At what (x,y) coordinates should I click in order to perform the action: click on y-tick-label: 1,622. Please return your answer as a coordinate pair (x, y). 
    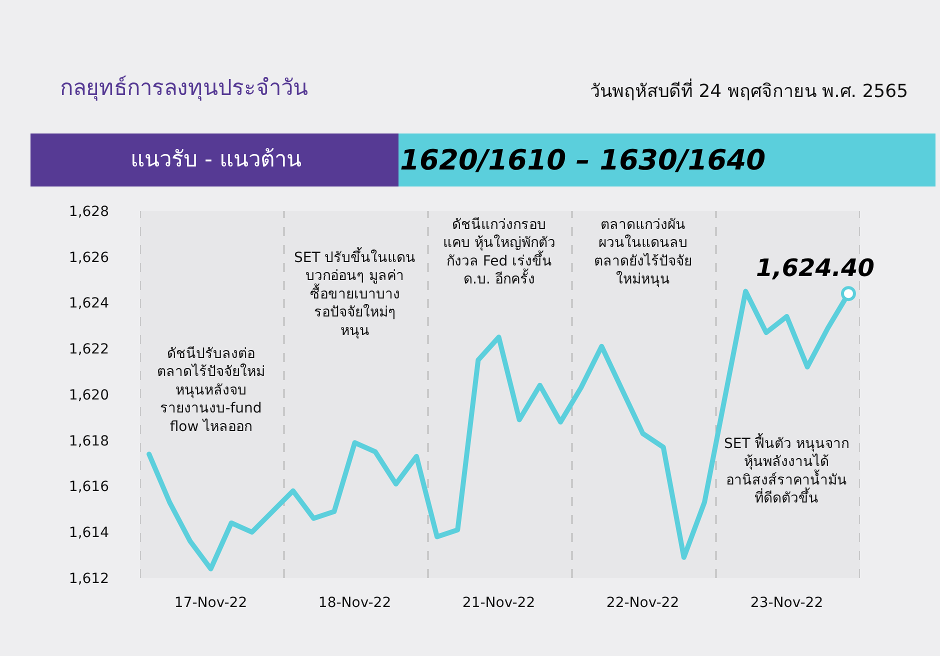
    Looking at the image, I should click on (88, 350).